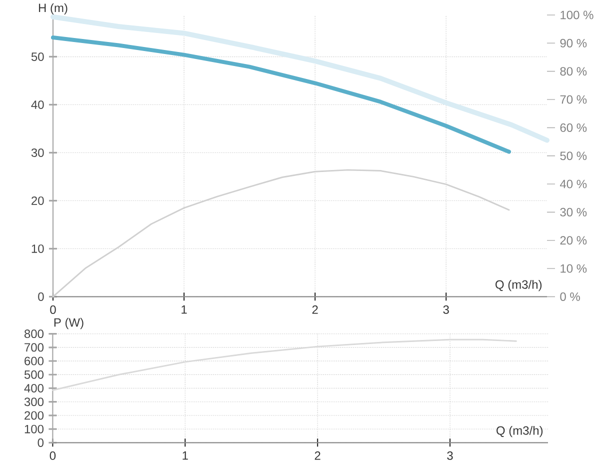  I want to click on y-tick-label: 700, so click(34, 347).